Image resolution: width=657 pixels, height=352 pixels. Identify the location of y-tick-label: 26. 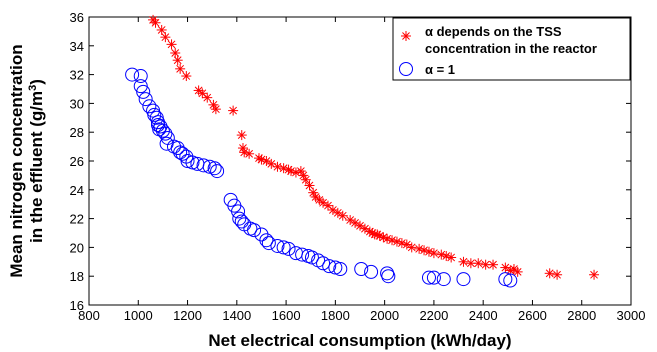
(77, 161).